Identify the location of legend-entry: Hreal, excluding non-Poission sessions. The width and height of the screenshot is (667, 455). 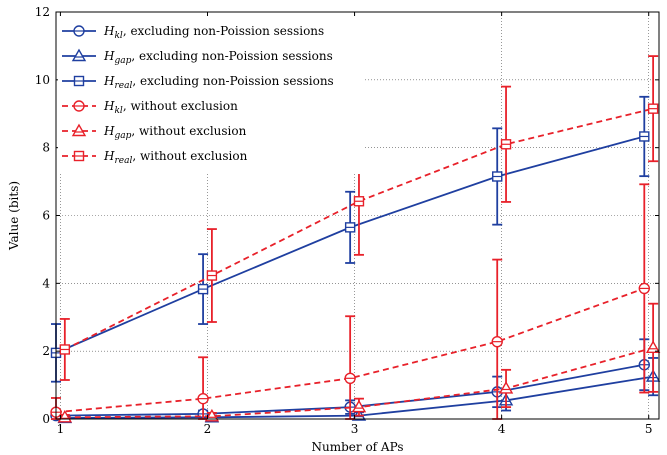
(198, 82).